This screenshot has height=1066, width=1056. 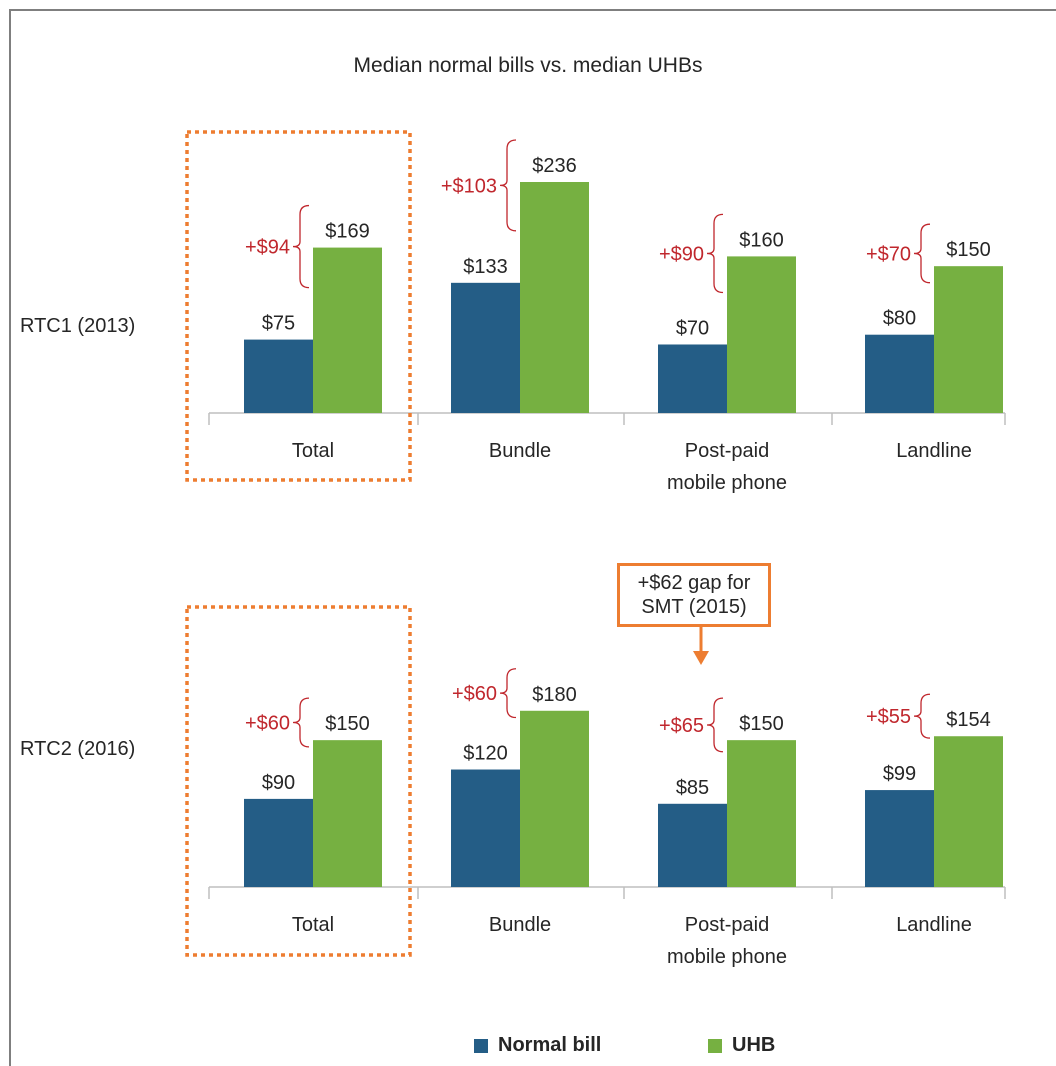 I want to click on gap-label-p1-2: +$90, so click(x=681, y=254).